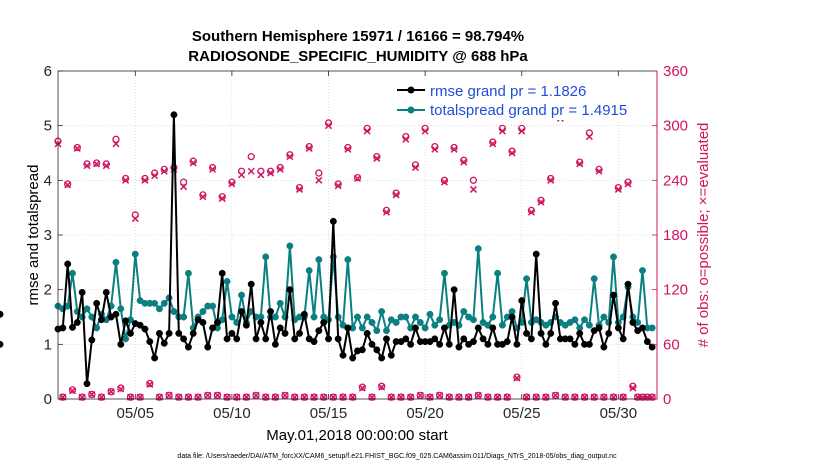 Image resolution: width=830 pixels, height=470 pixels. Describe the element at coordinates (675, 290) in the screenshot. I see `y2-tick-label: 120` at that location.